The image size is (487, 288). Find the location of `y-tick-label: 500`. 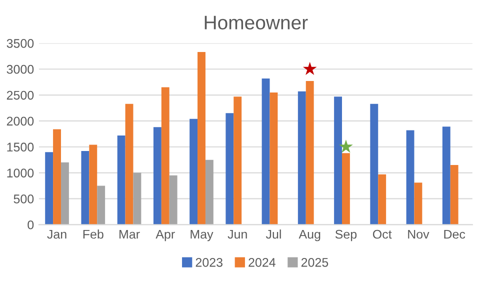

y-tick-label: 500 is located at coordinates (24, 199).